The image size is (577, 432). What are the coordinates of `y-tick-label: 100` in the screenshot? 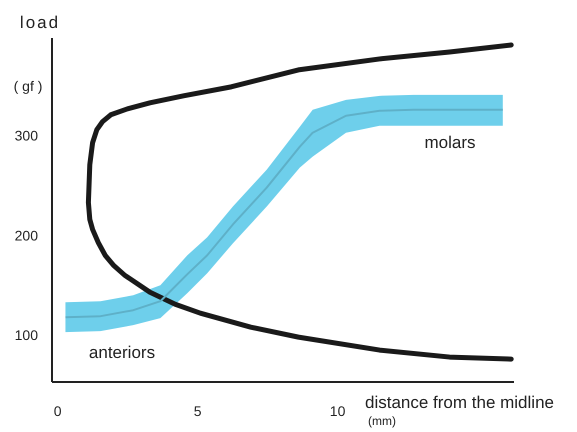 It's located at (26, 335).